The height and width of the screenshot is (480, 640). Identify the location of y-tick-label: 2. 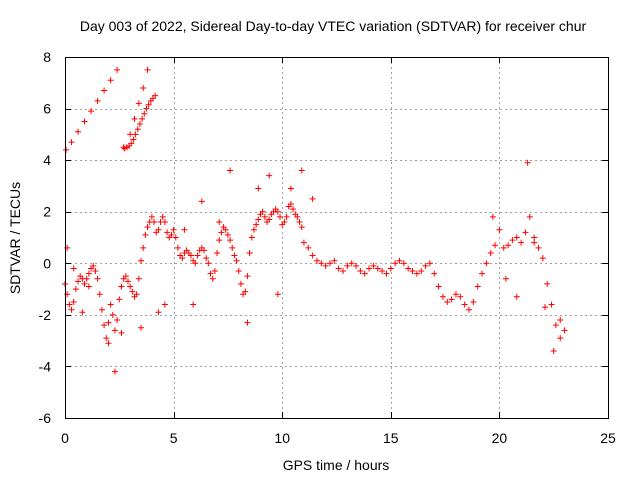
(47, 212).